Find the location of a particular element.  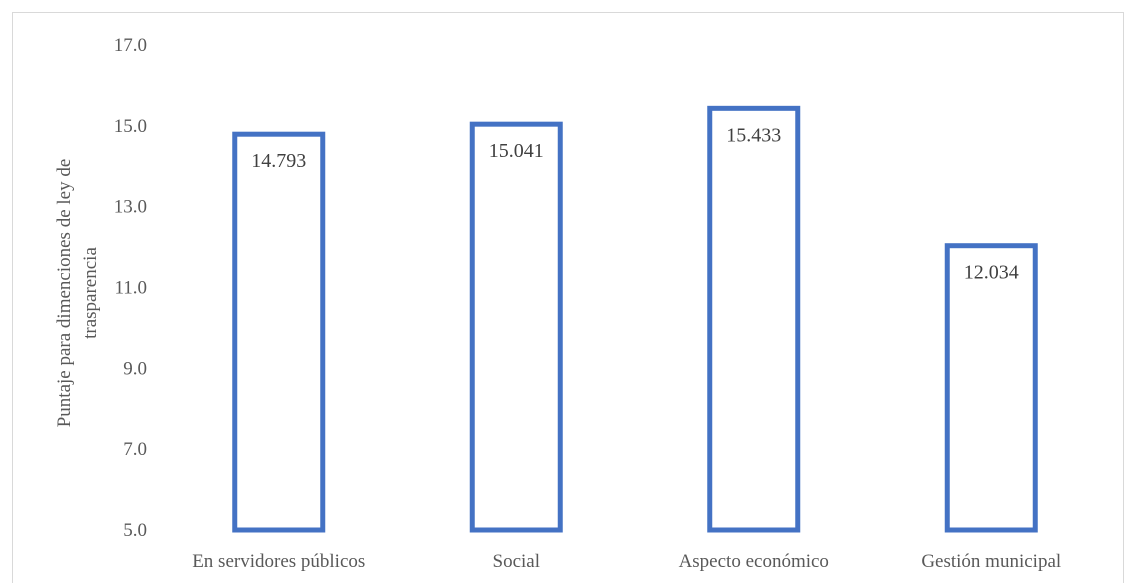

y-tick-label: 11.0 is located at coordinates (130, 288).